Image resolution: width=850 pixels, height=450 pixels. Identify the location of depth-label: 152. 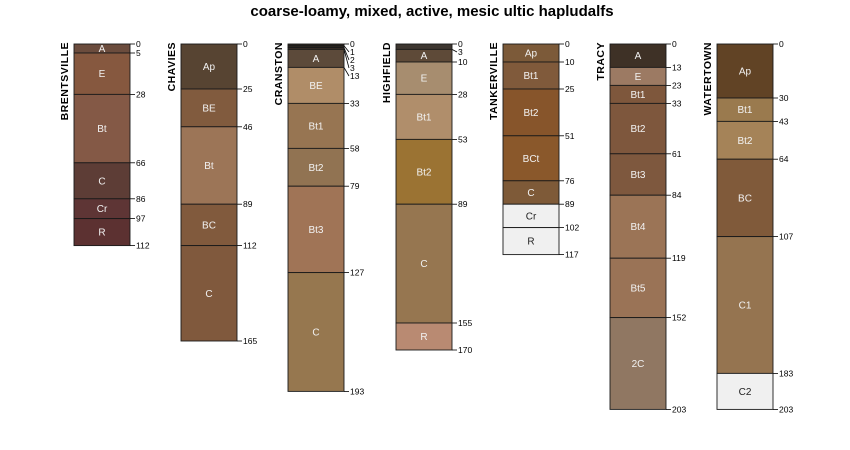
(679, 318).